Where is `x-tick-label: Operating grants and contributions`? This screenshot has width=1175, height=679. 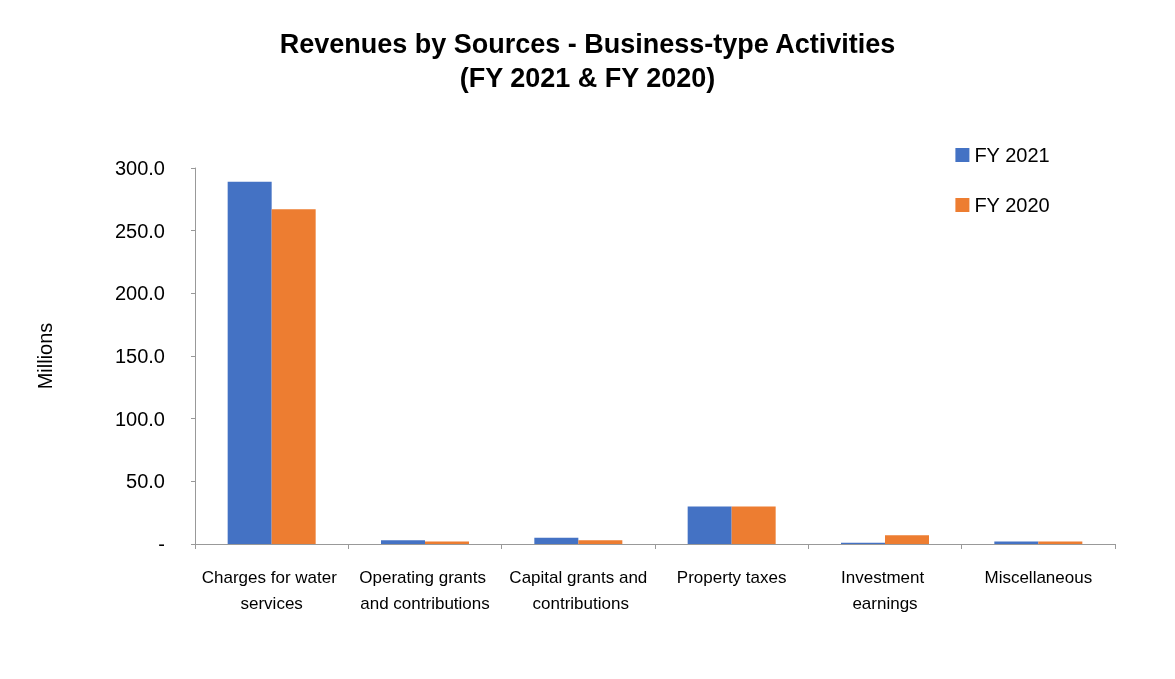 x-tick-label: Operating grants and contributions is located at coordinates (425, 590).